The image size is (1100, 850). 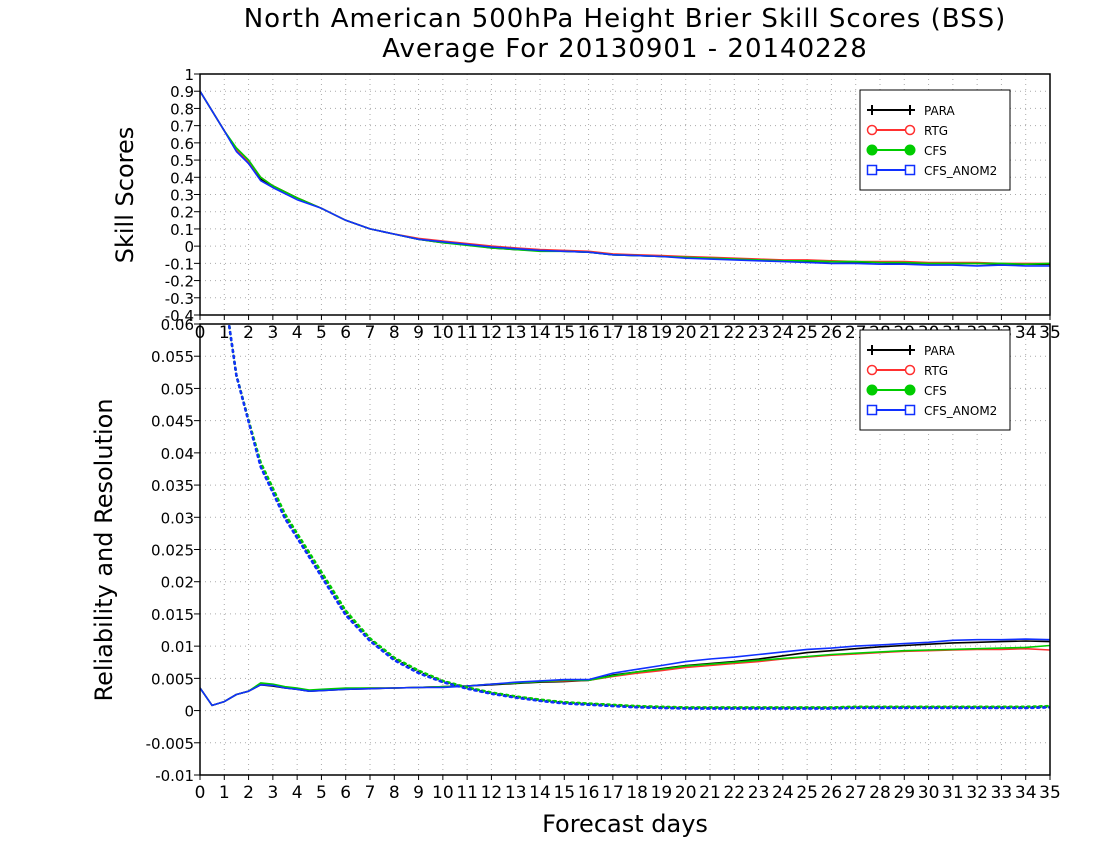 I want to click on series-line-cfs-anom2, so click(x=625, y=672).